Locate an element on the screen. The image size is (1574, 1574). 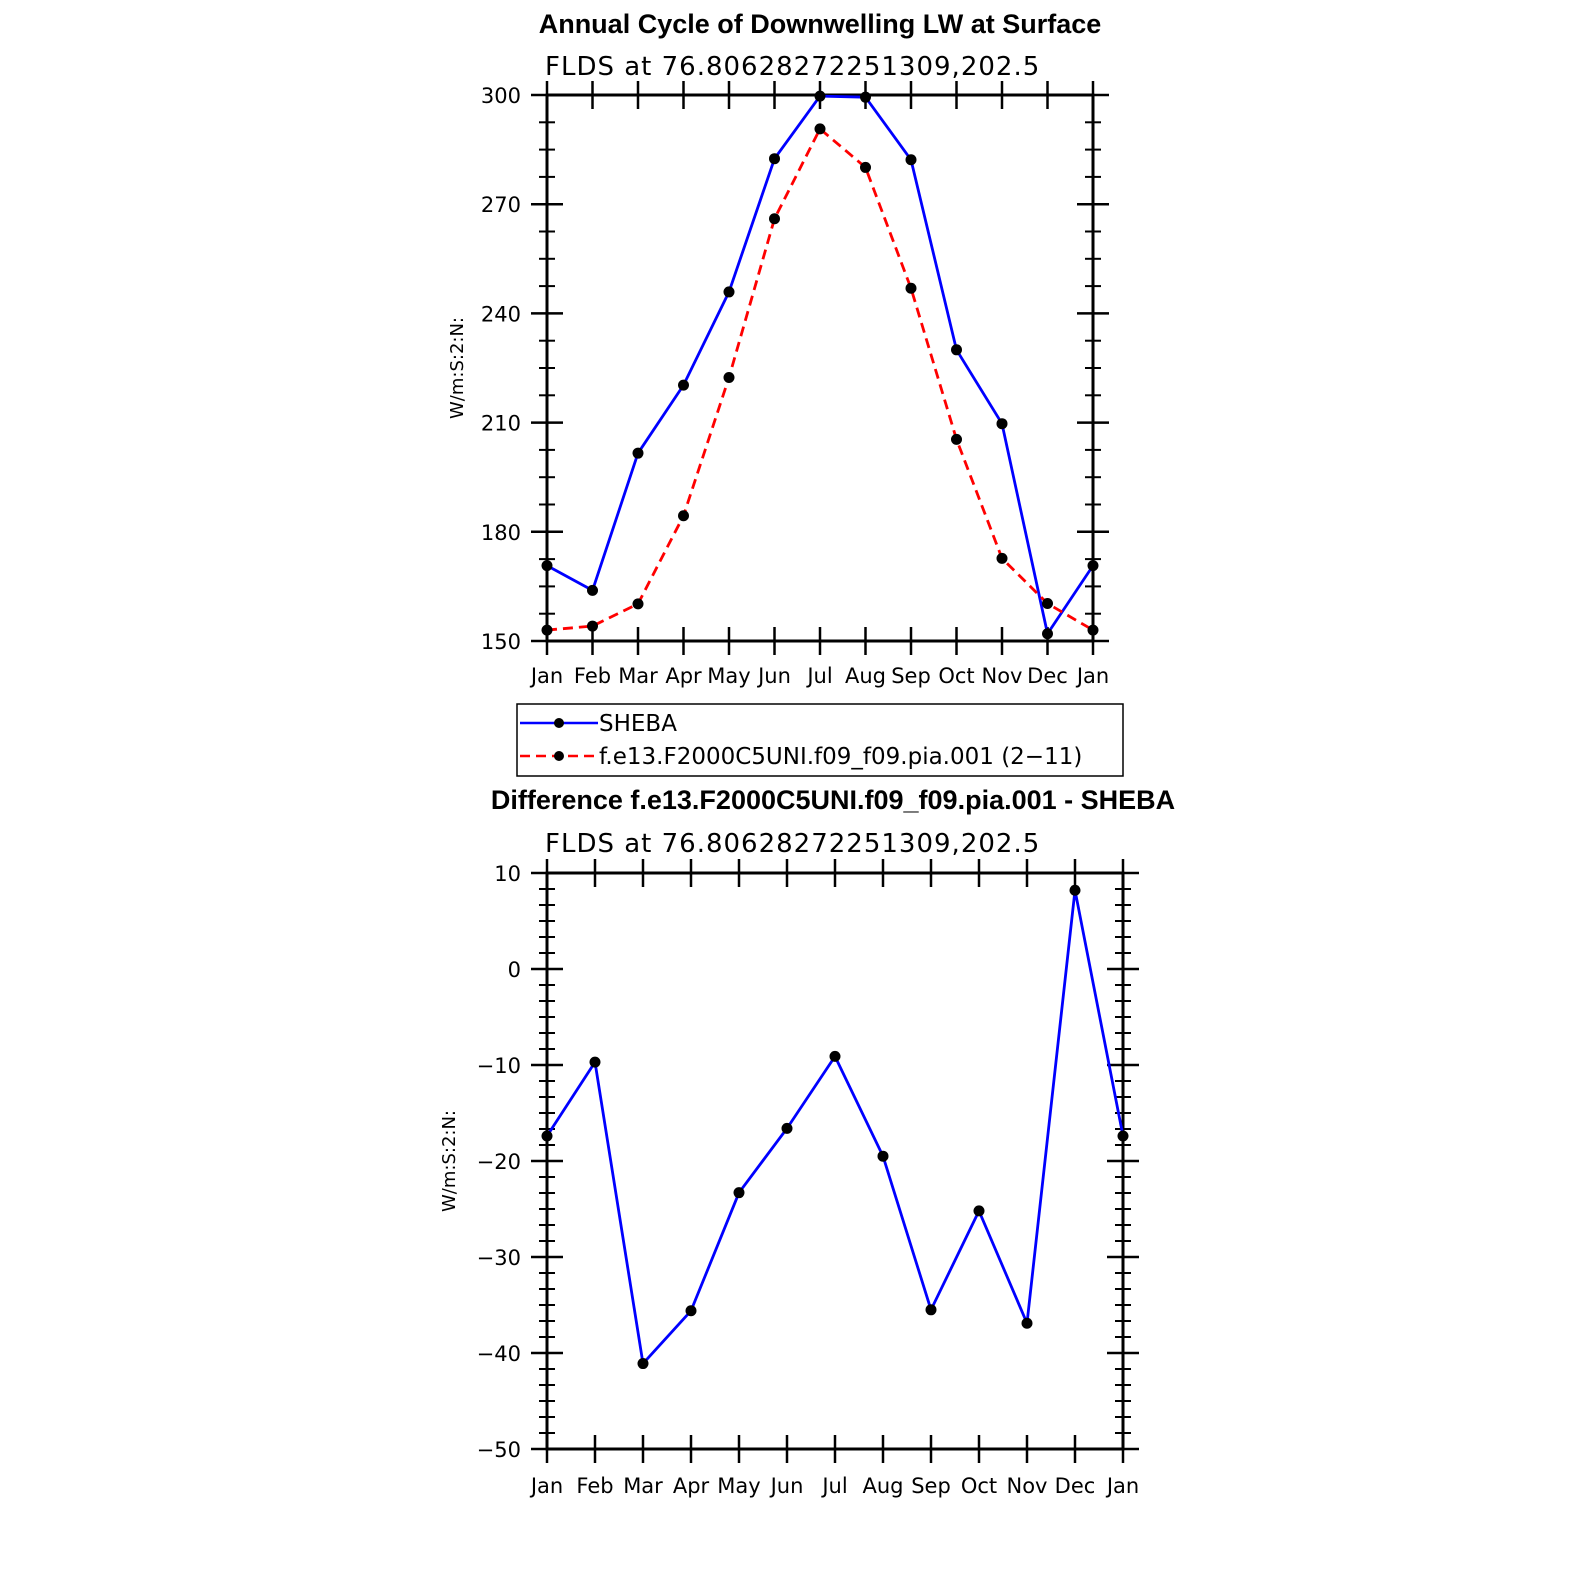
legend-marker-model is located at coordinates (559, 756).